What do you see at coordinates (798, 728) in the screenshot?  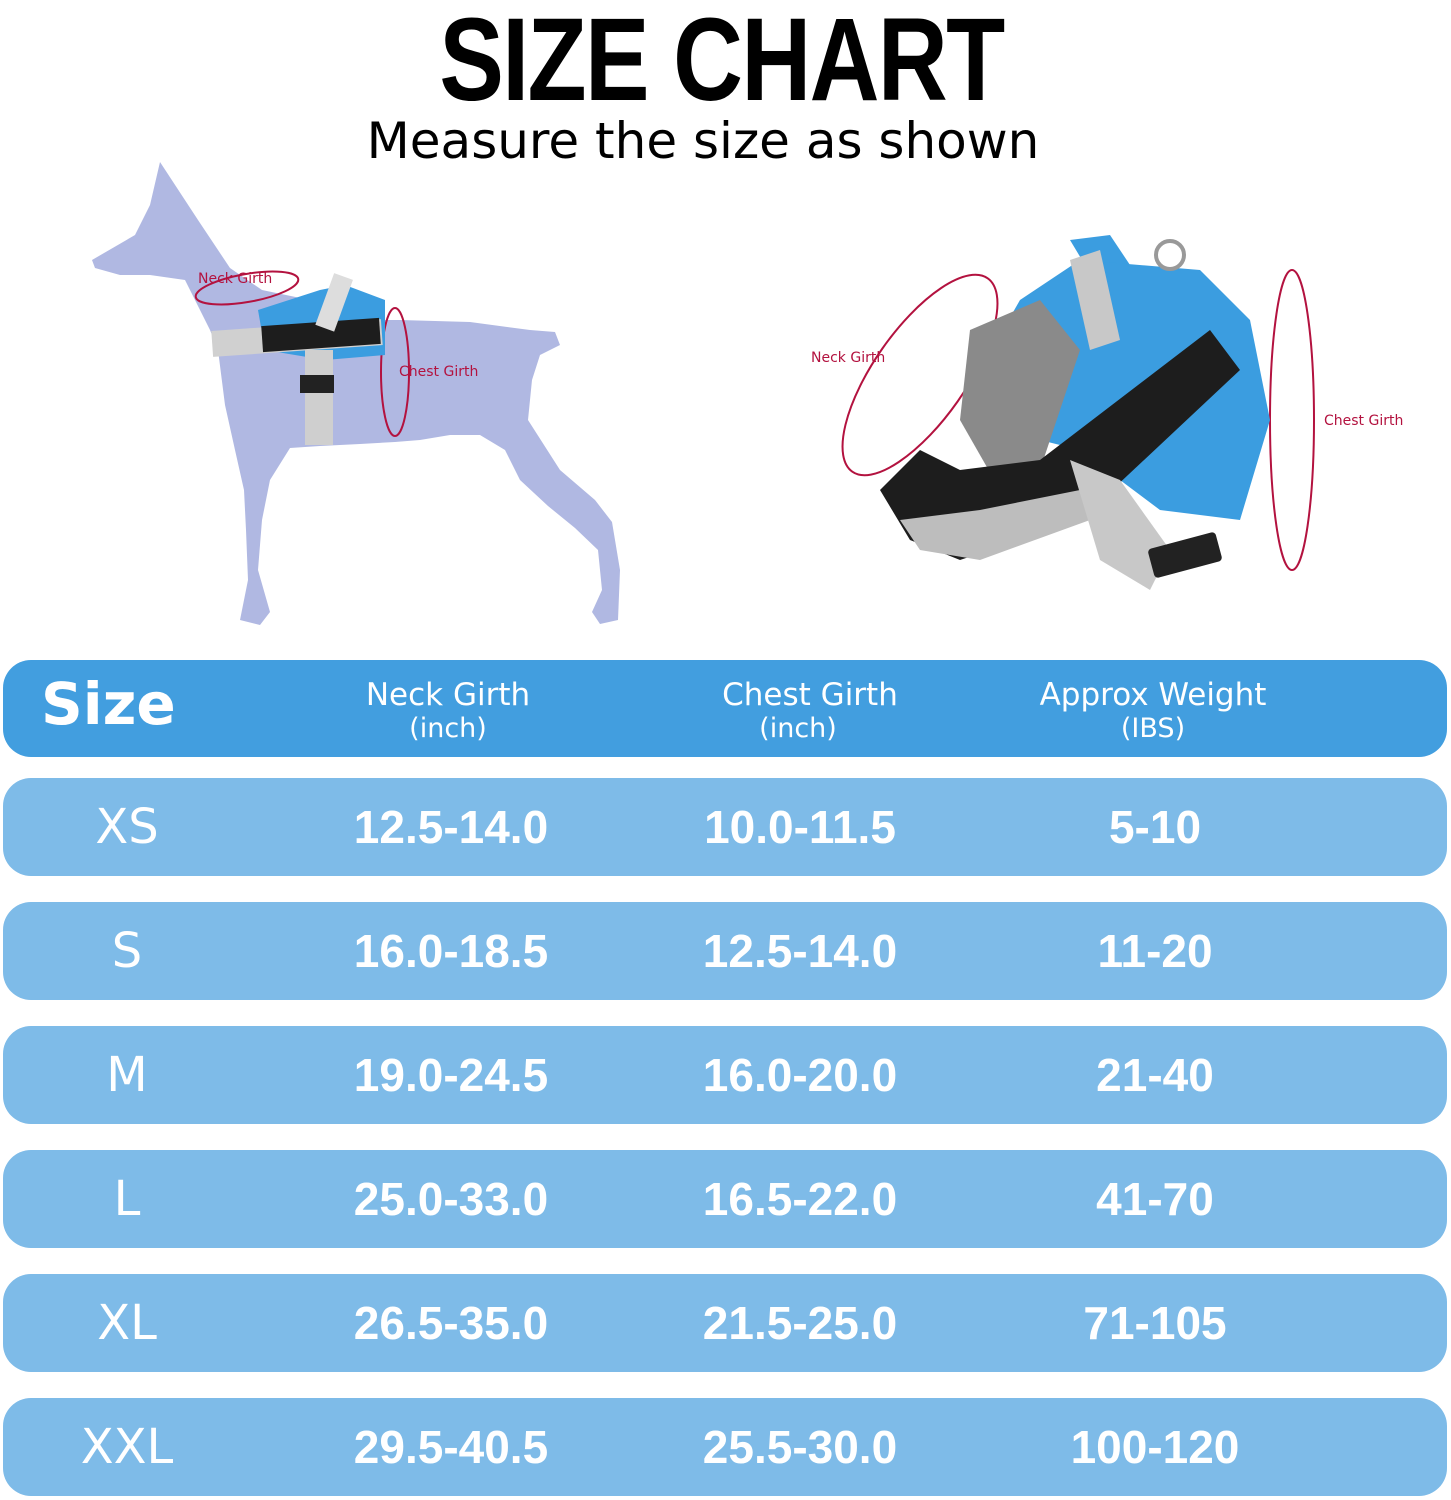 I see `header-chest-unit: (inch)` at bounding box center [798, 728].